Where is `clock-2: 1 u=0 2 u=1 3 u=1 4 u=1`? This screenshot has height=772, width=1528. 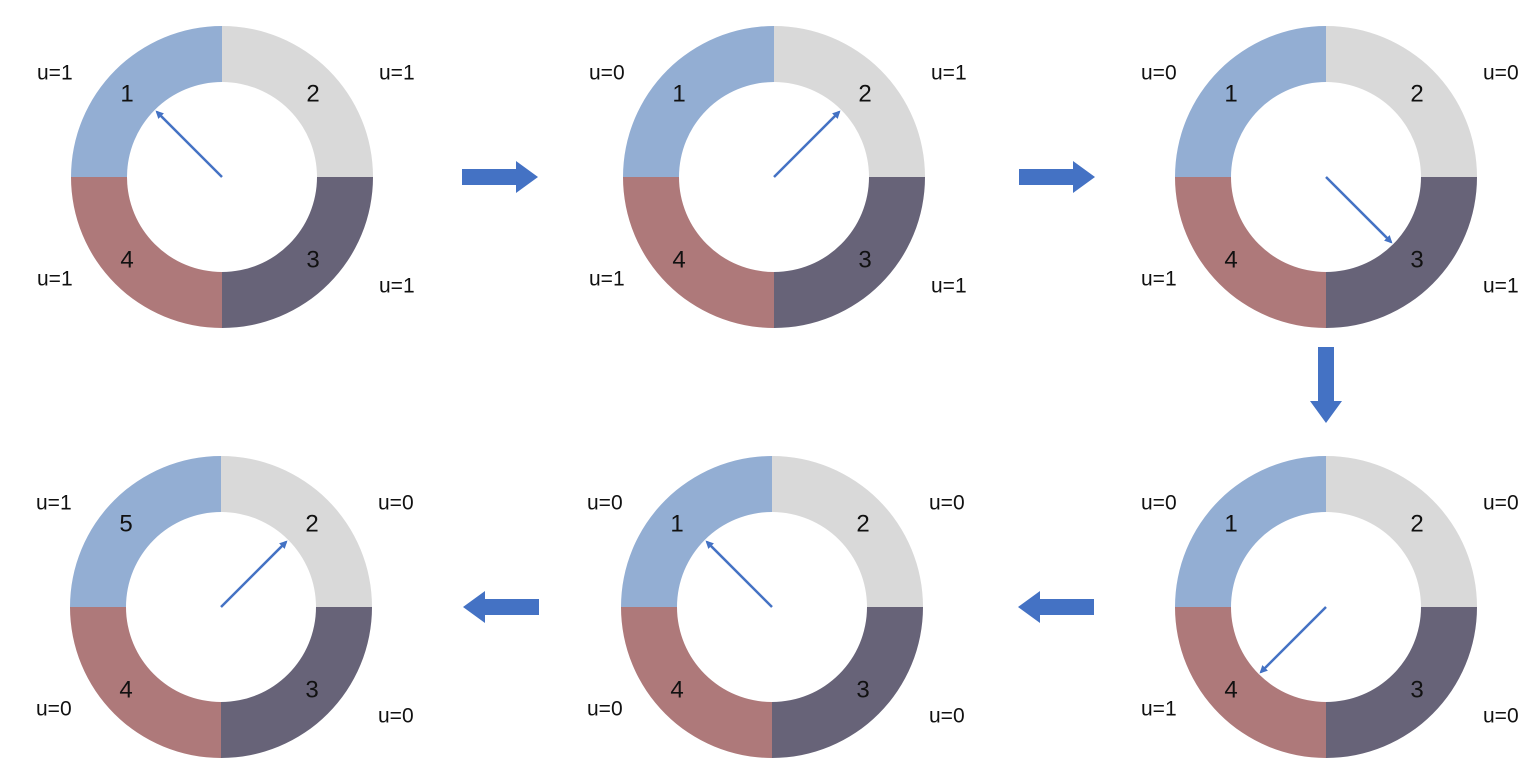
clock-2: 1 u=0 2 u=1 3 u=1 4 u=1 is located at coordinates (778, 177).